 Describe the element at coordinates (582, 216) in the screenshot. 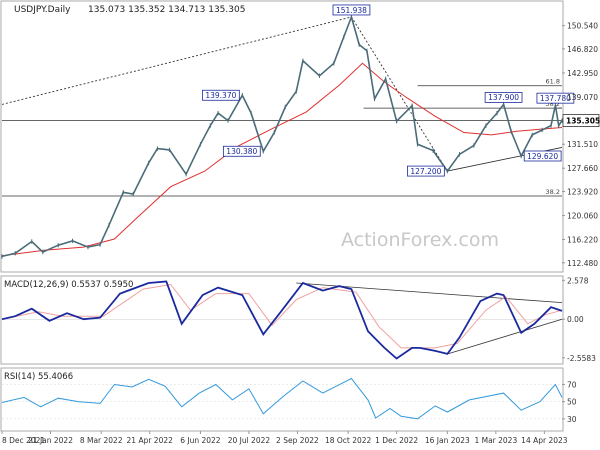

I see `price-tick-label: 120.060` at that location.